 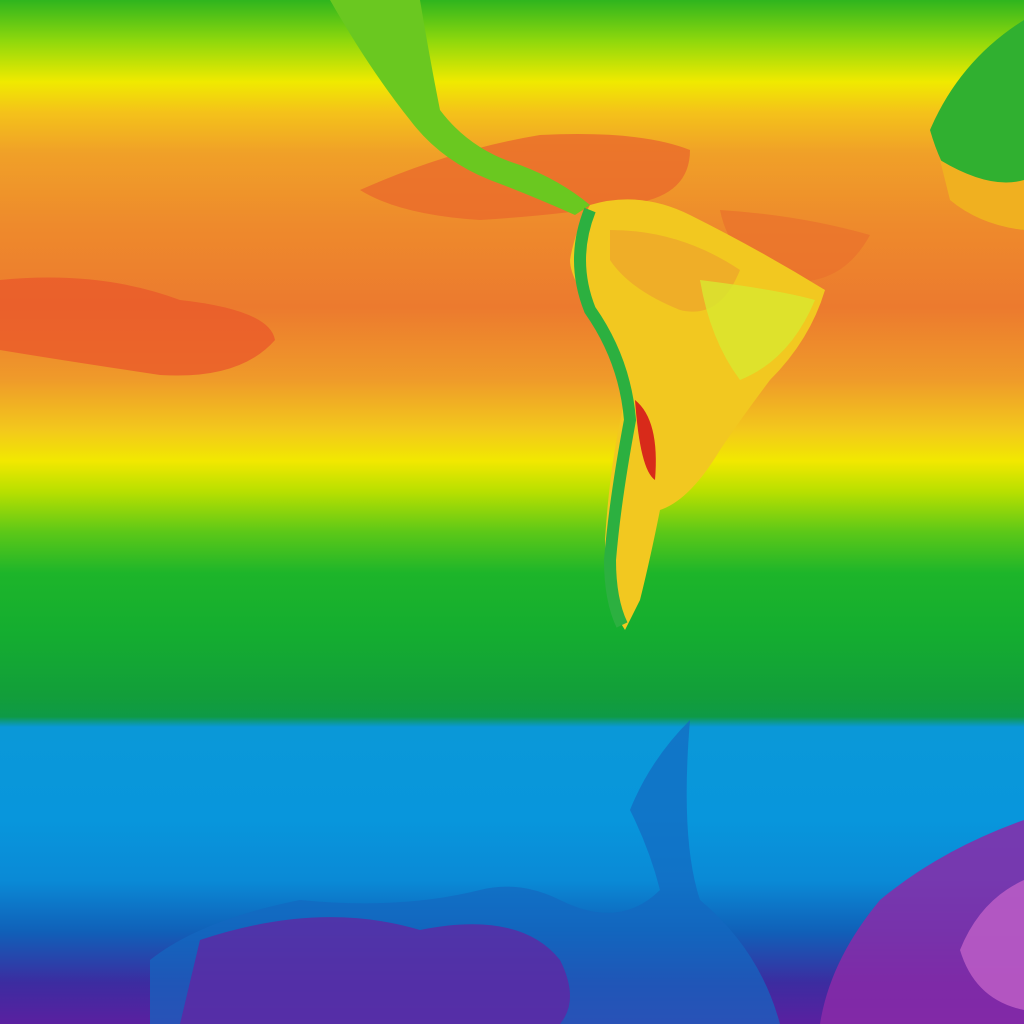 I want to click on central-america-landmass, so click(x=460, y=107).